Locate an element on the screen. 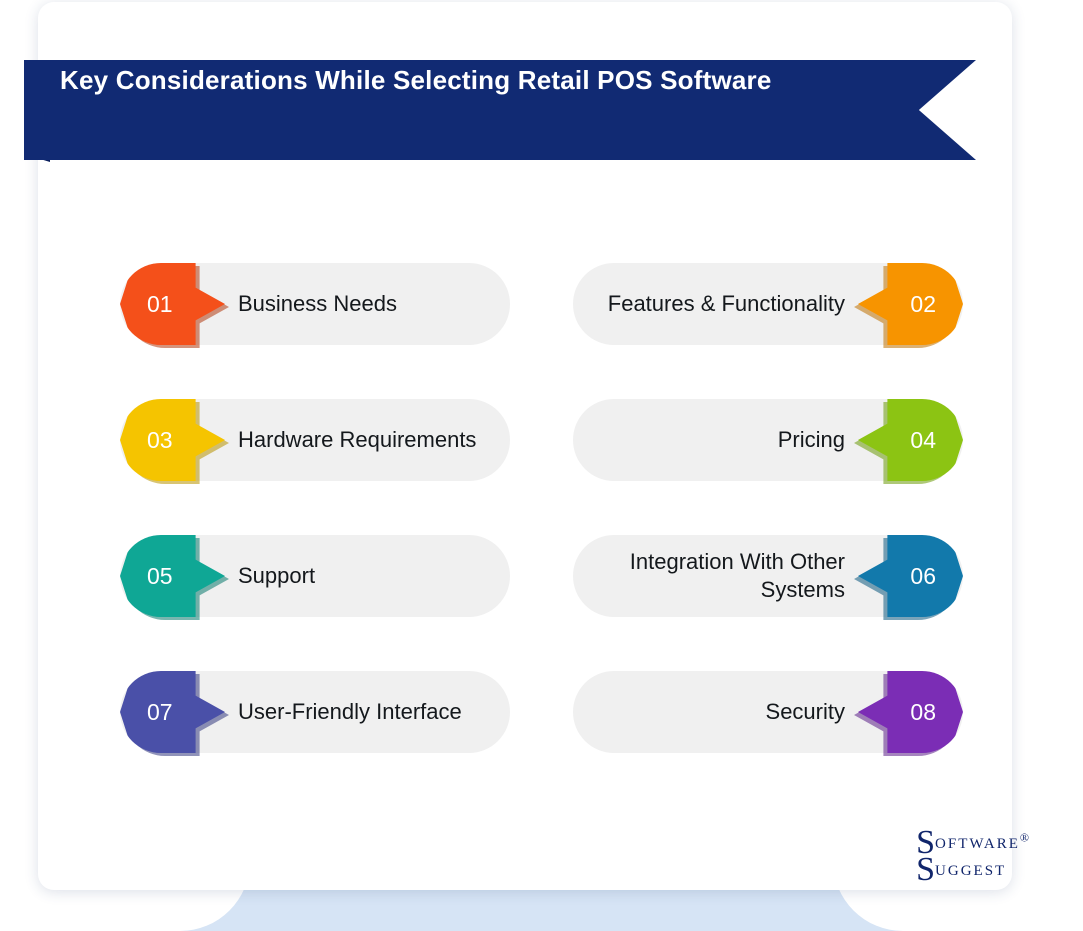  consideration-label: Business Needs is located at coordinates (362, 304).